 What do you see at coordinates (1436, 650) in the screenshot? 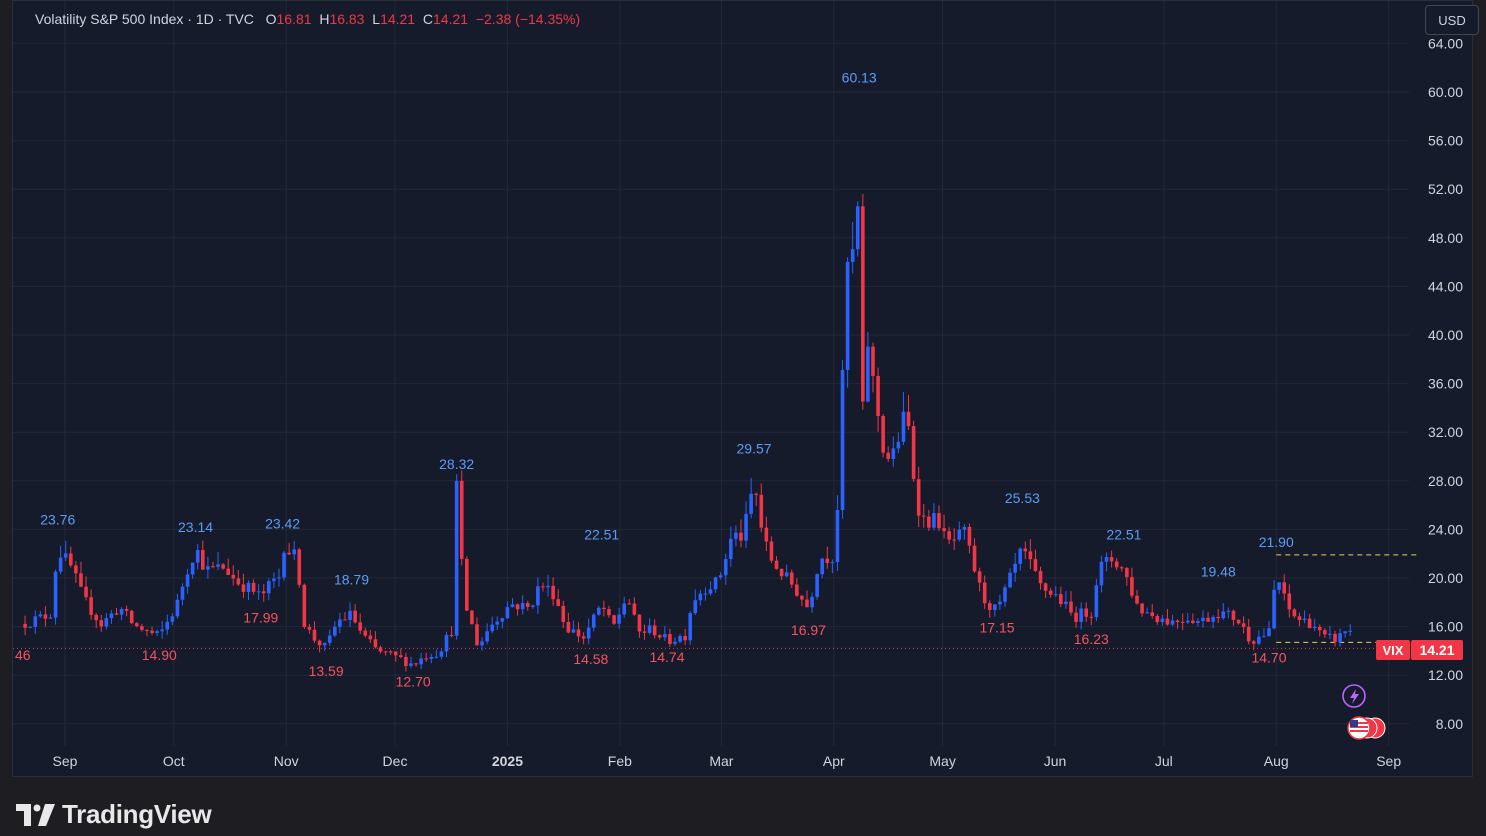
I see `price-tag-value: 14.21` at bounding box center [1436, 650].